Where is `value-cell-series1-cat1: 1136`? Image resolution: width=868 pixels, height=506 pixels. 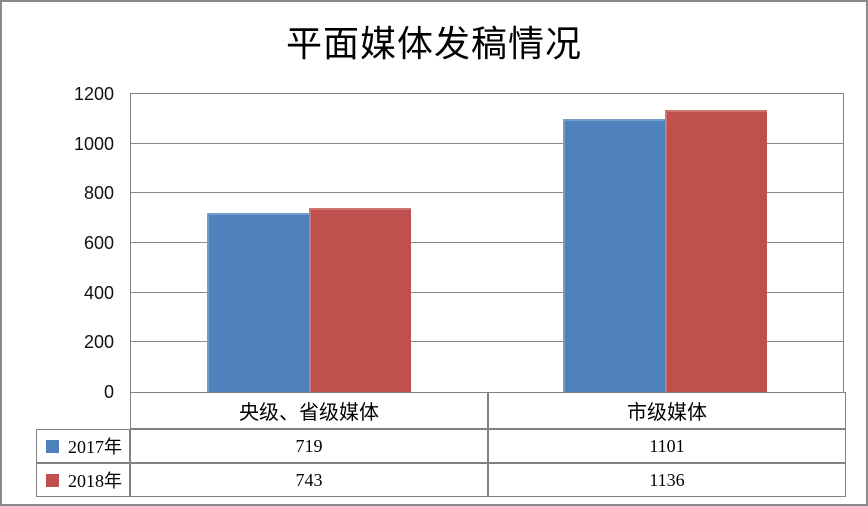
value-cell-series1-cat1: 1136 is located at coordinates (667, 480).